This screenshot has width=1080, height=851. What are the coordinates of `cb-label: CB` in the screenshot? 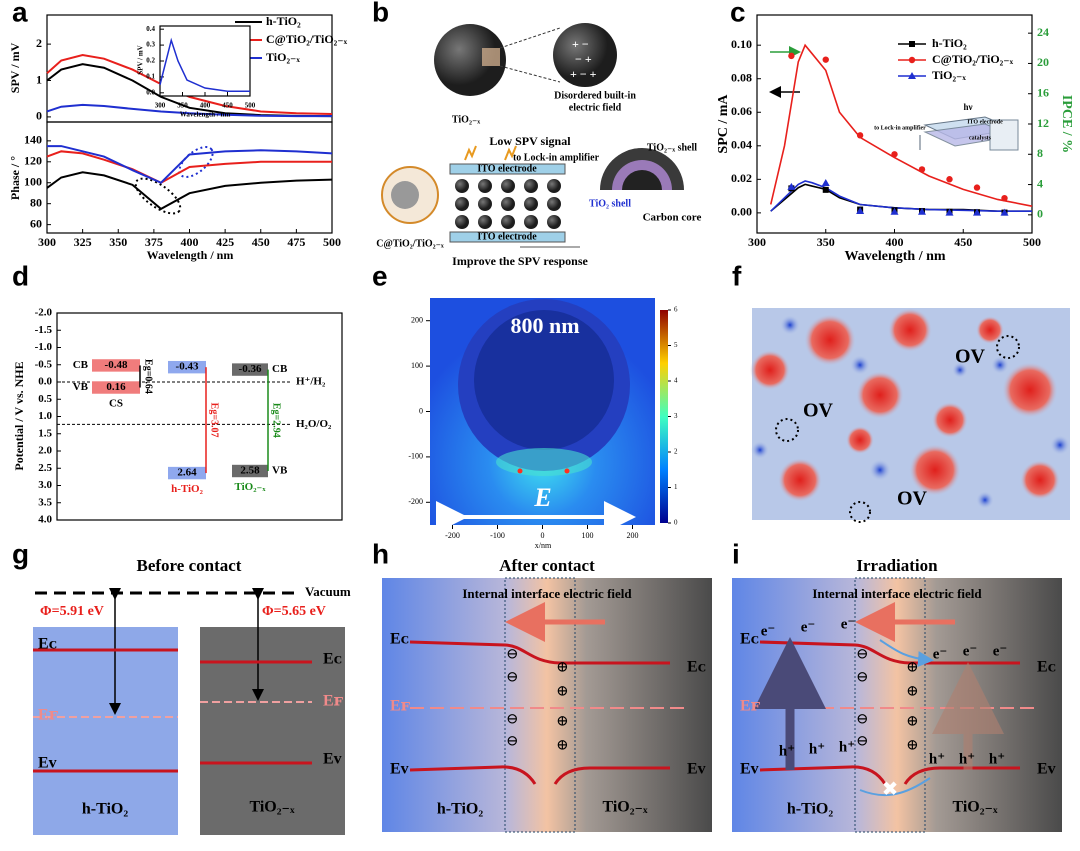 It's located at (81, 365).